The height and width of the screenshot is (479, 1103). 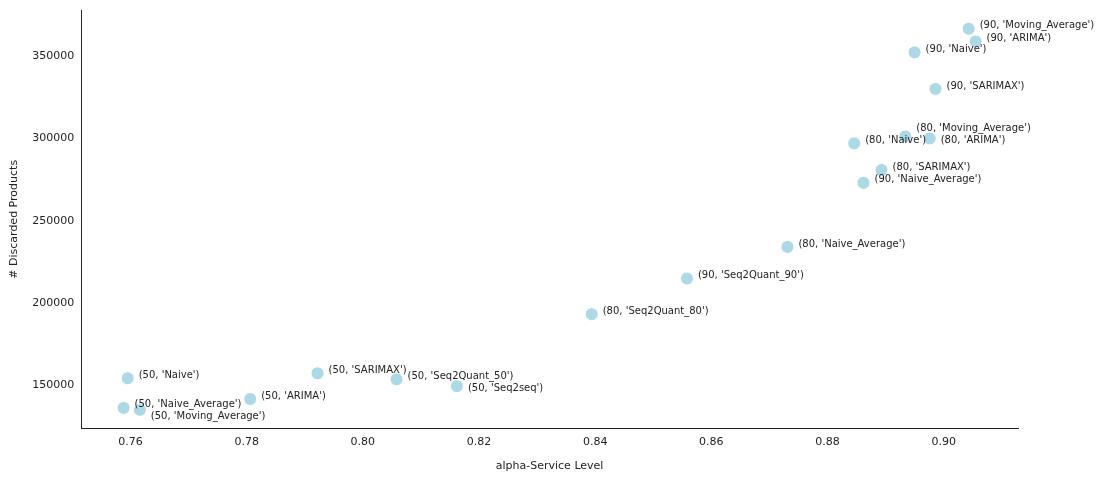 What do you see at coordinates (363, 442) in the screenshot?
I see `x-tick-label: 0.80` at bounding box center [363, 442].